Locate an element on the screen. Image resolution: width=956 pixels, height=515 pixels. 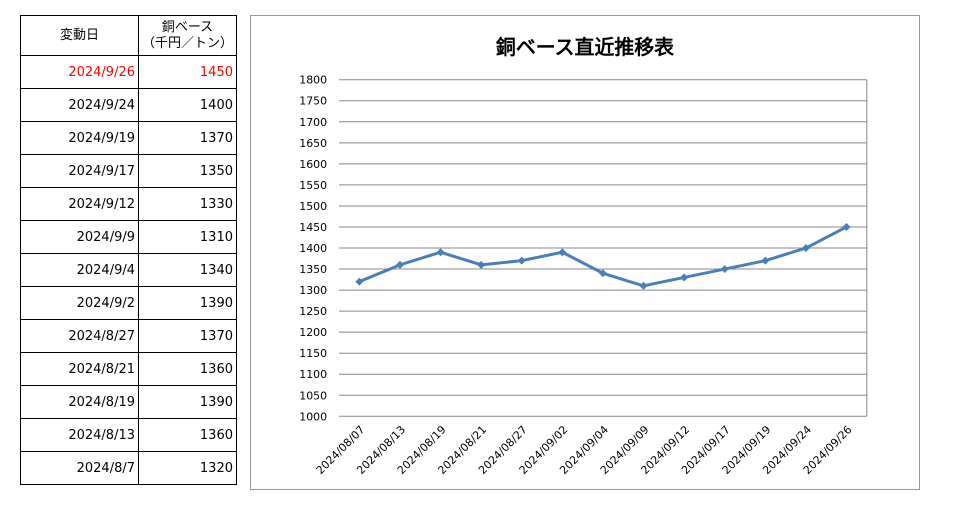
y-tick-label: 1100 is located at coordinates (313, 374).